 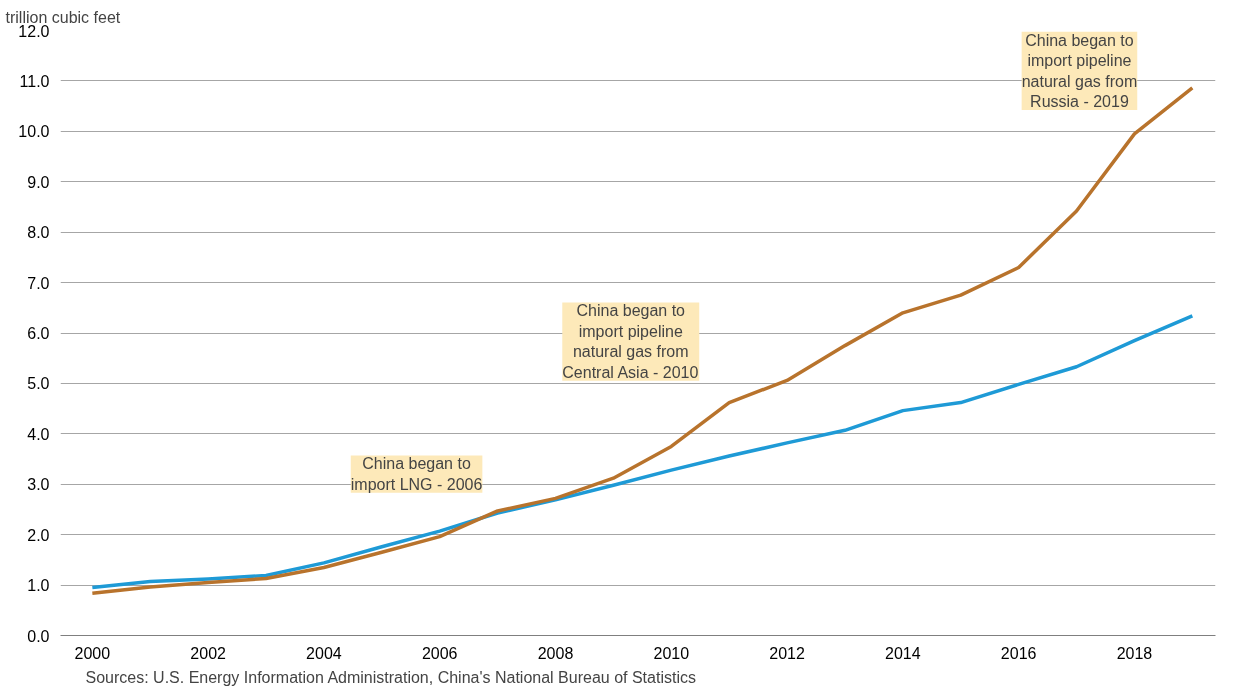 I want to click on y-tick-label: 11.0, so click(x=34, y=81).